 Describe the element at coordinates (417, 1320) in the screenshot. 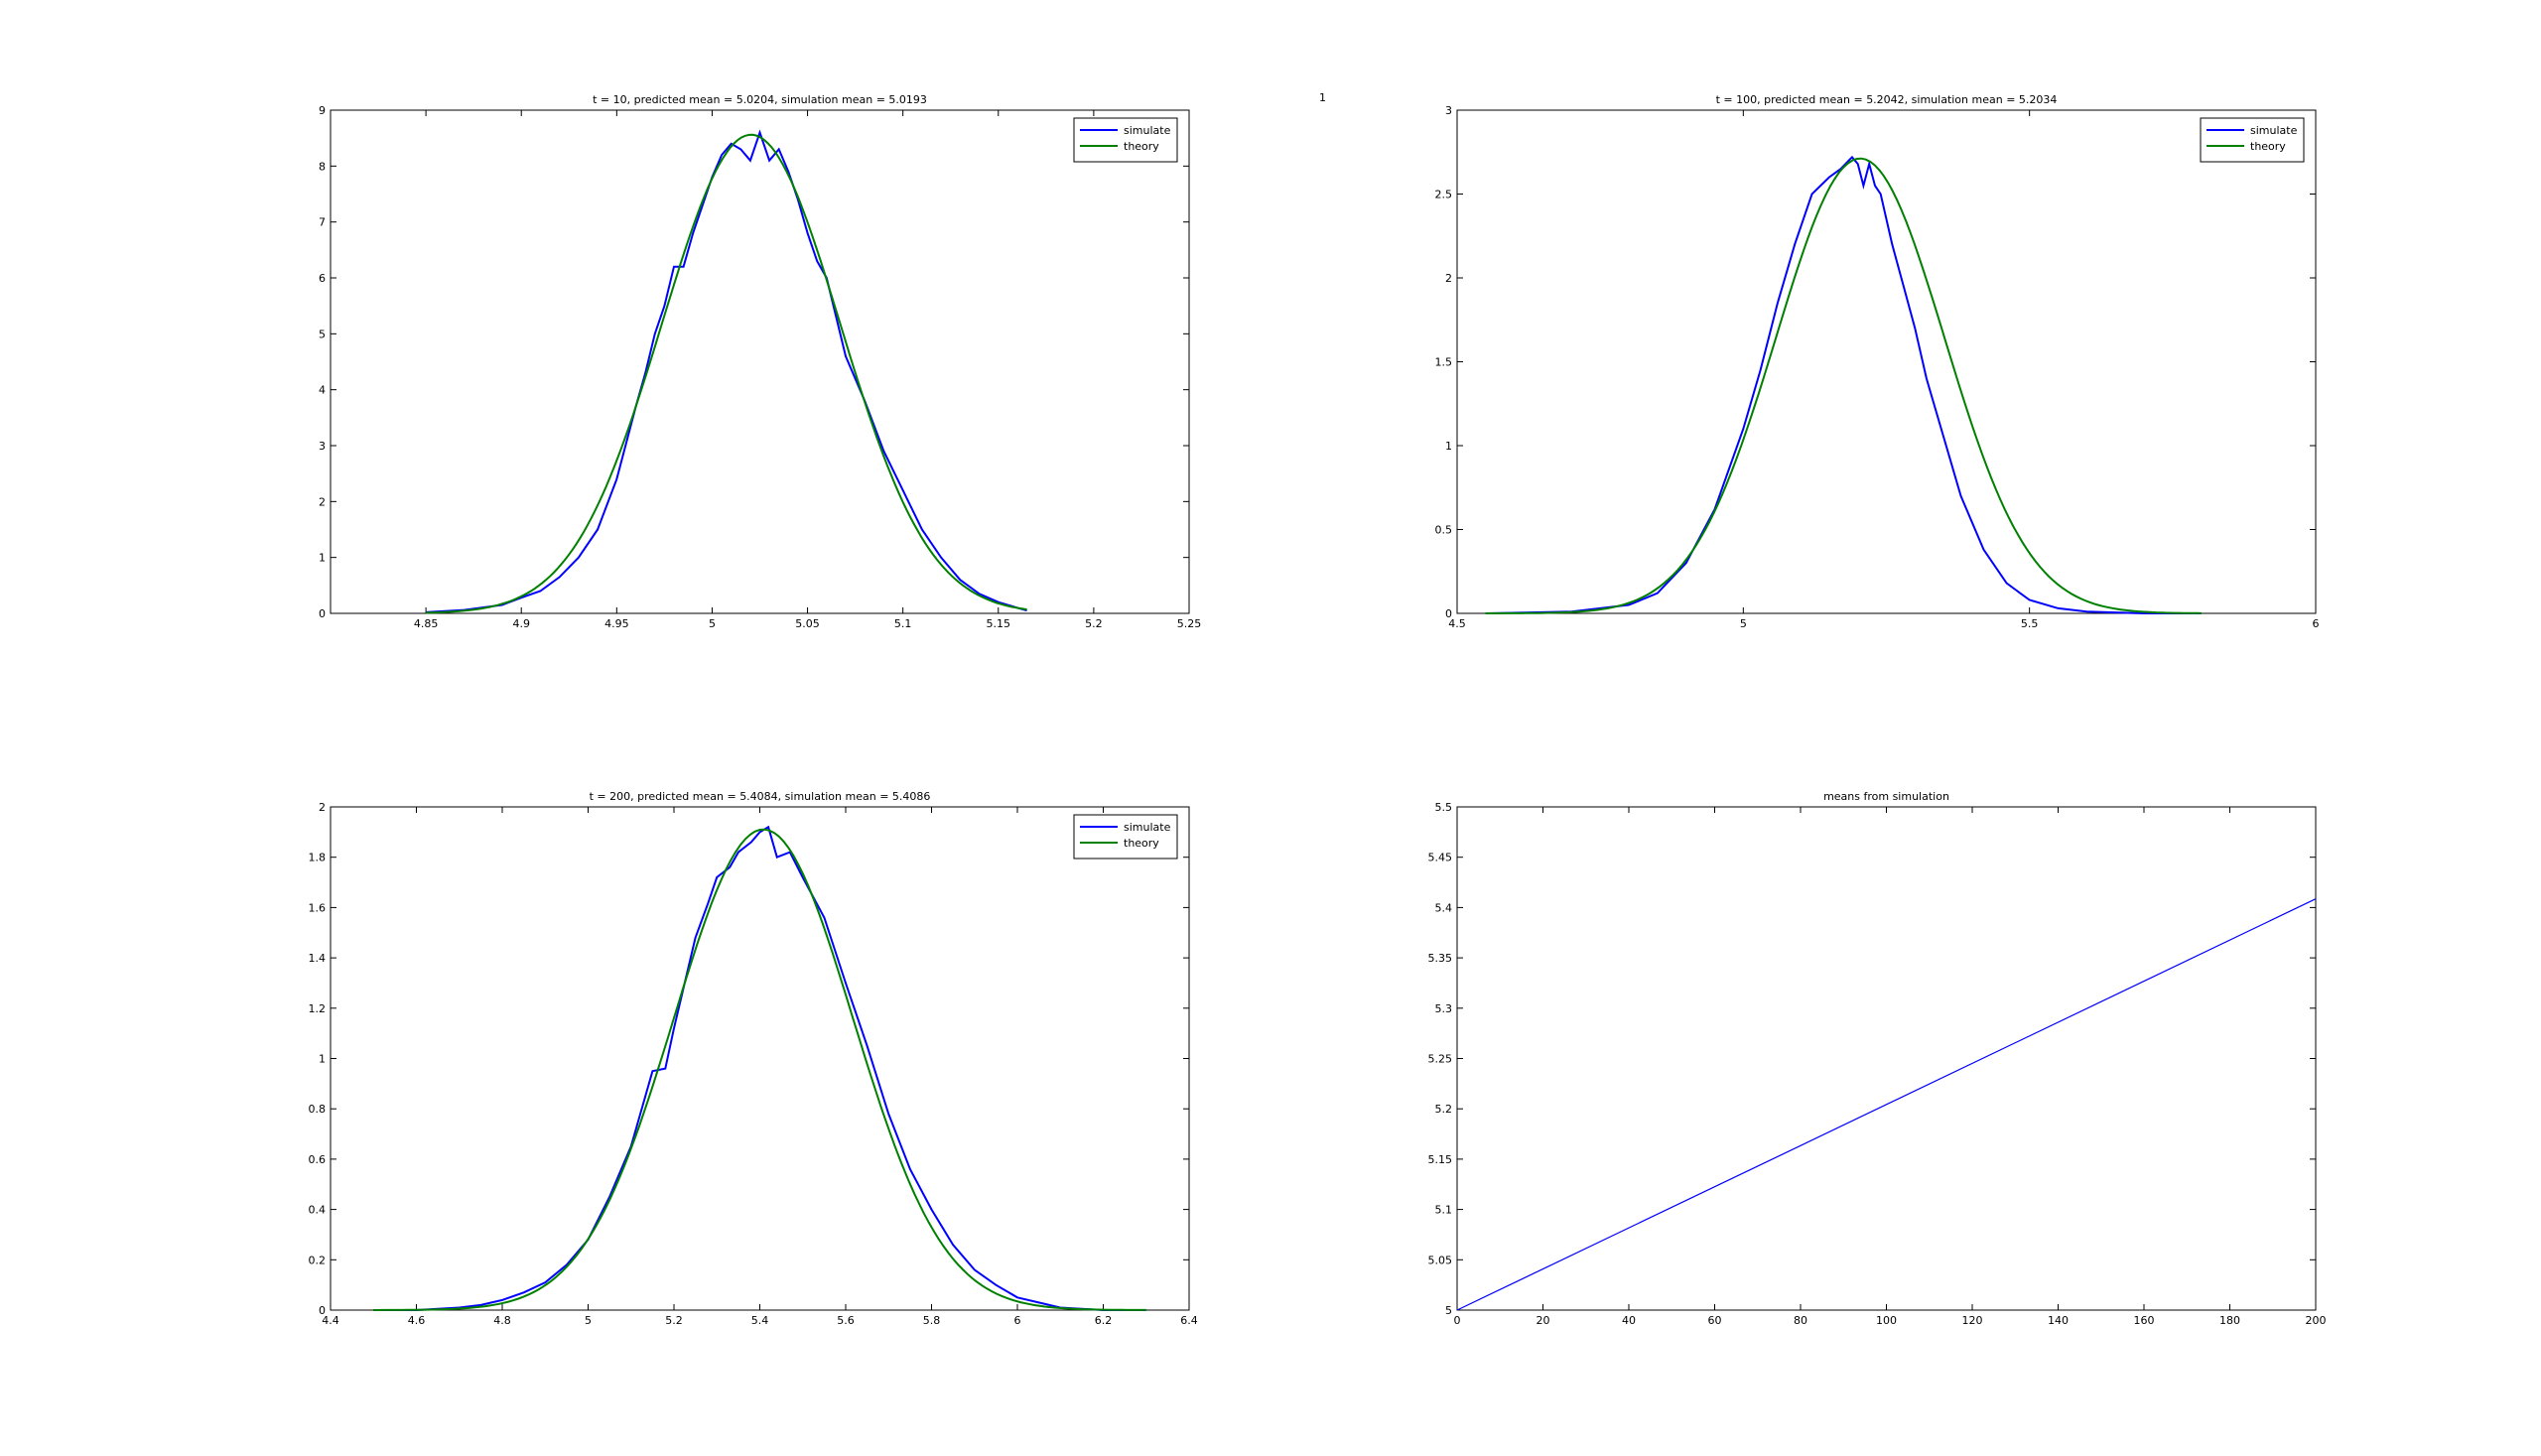

I see `x-tick-label: 4.6` at that location.